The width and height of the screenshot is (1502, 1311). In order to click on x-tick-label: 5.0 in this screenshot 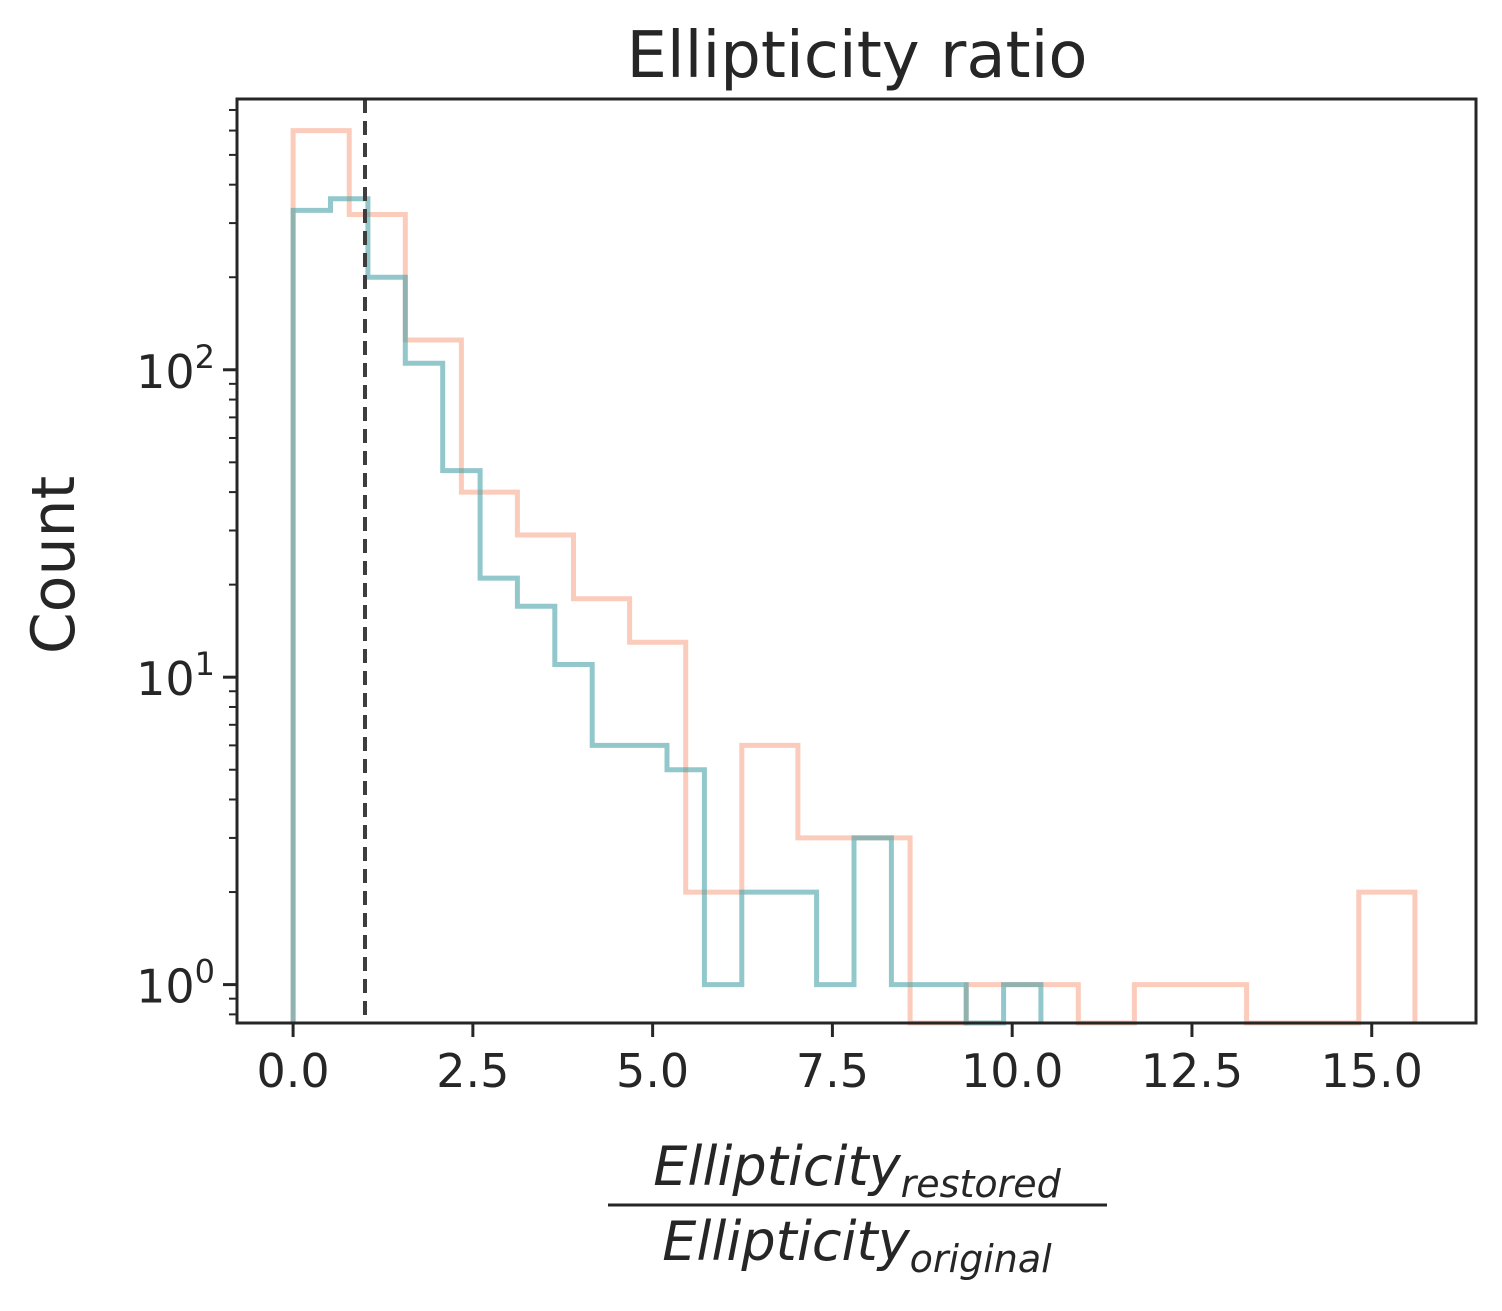, I will do `click(652, 1071)`.